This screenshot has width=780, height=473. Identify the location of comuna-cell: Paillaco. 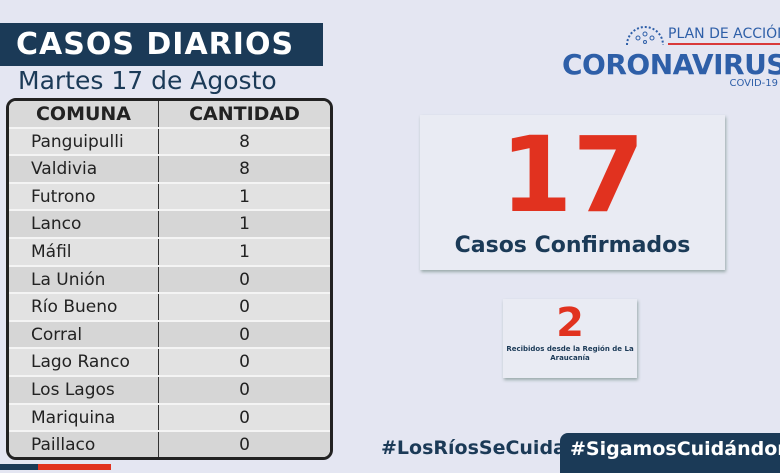
(84, 444).